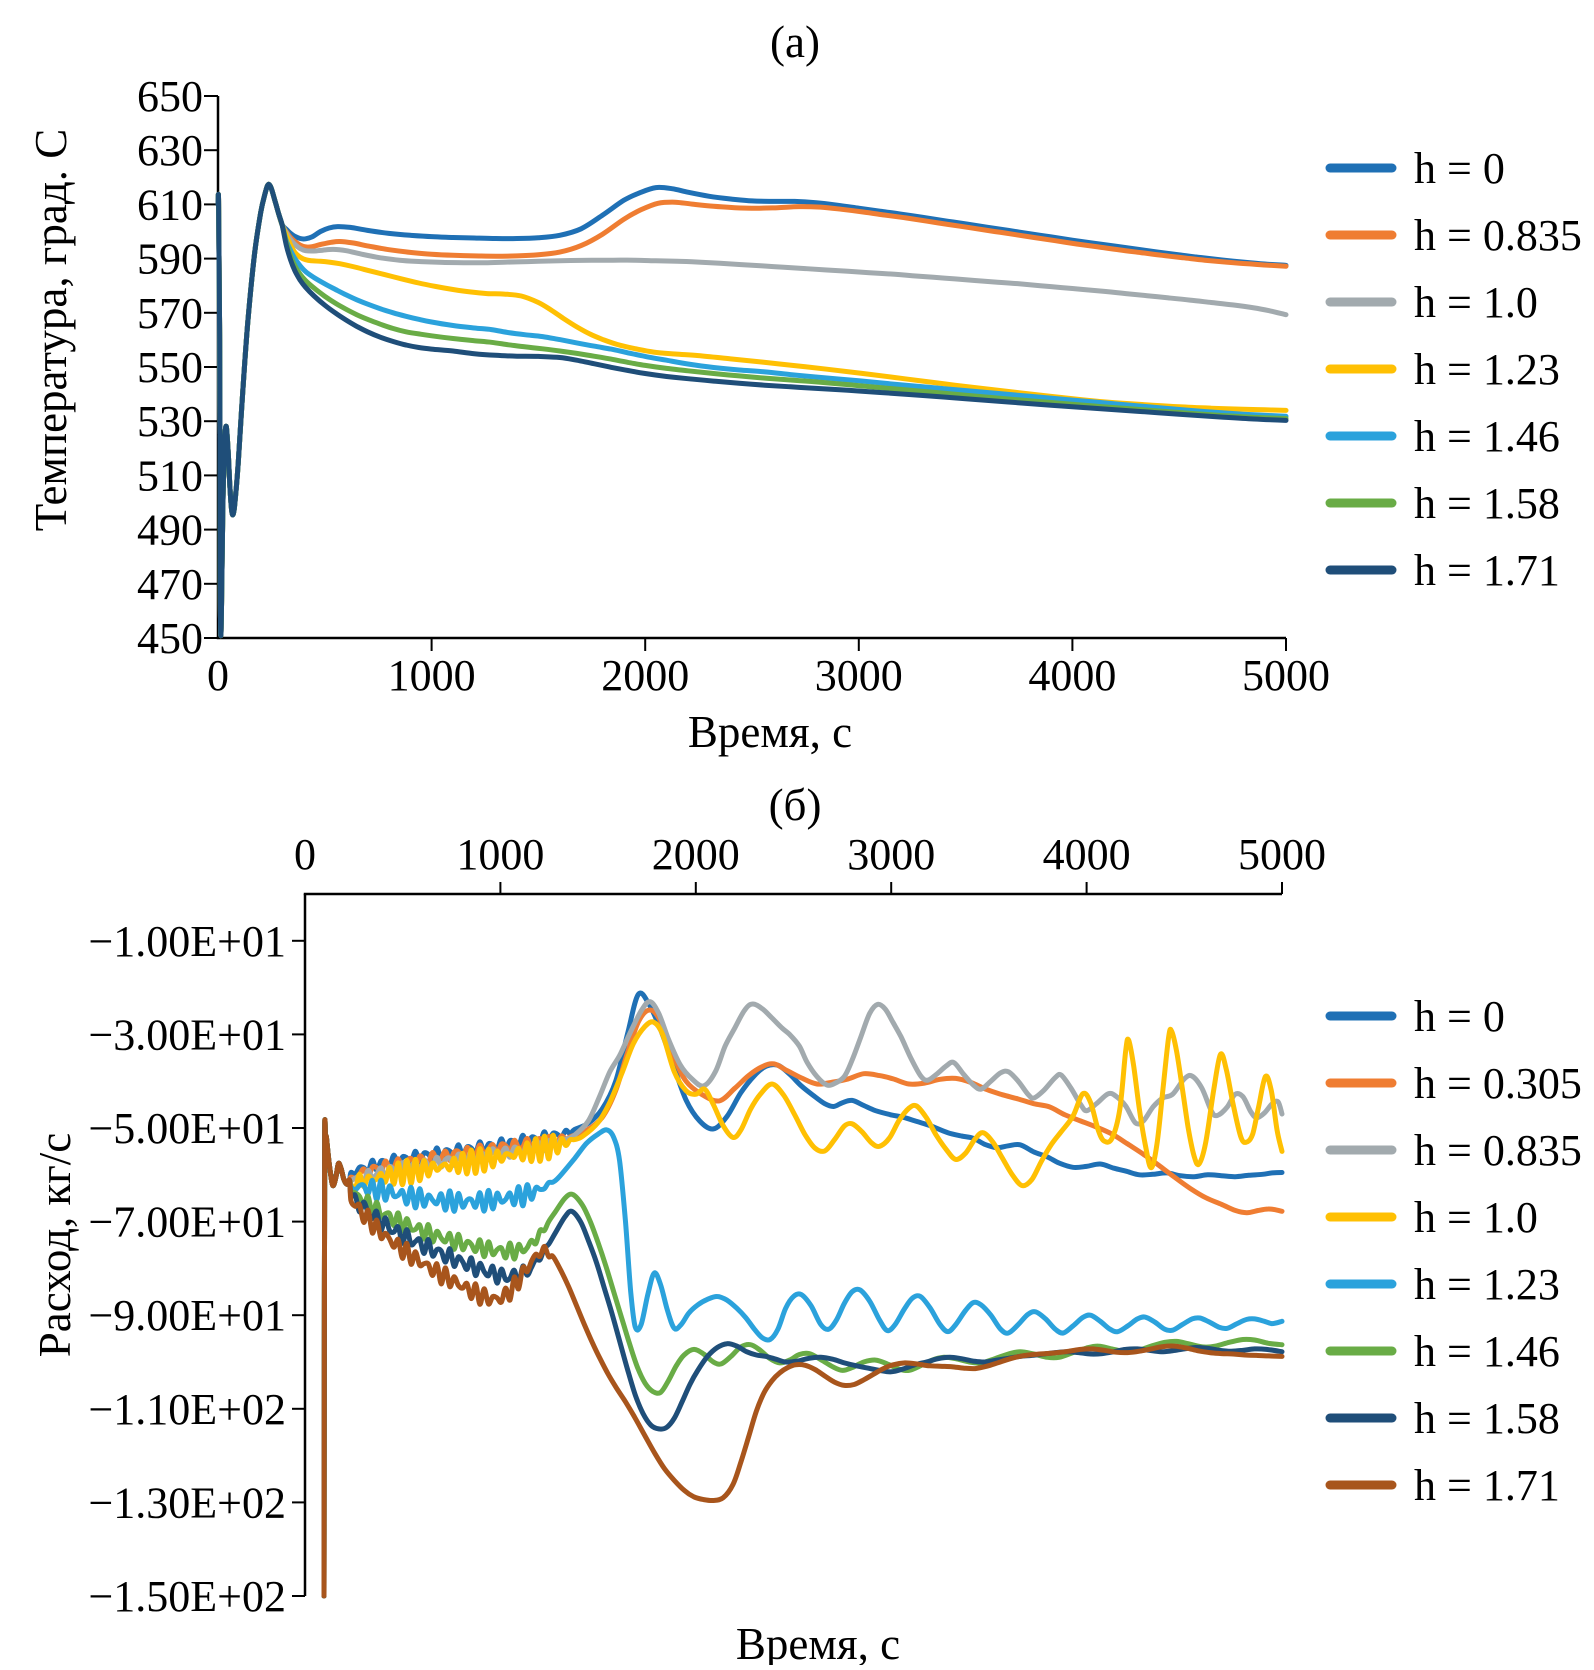 This screenshot has height=1670, width=1594. I want to click on panel-a-y-tick-label: 450, so click(170, 638).